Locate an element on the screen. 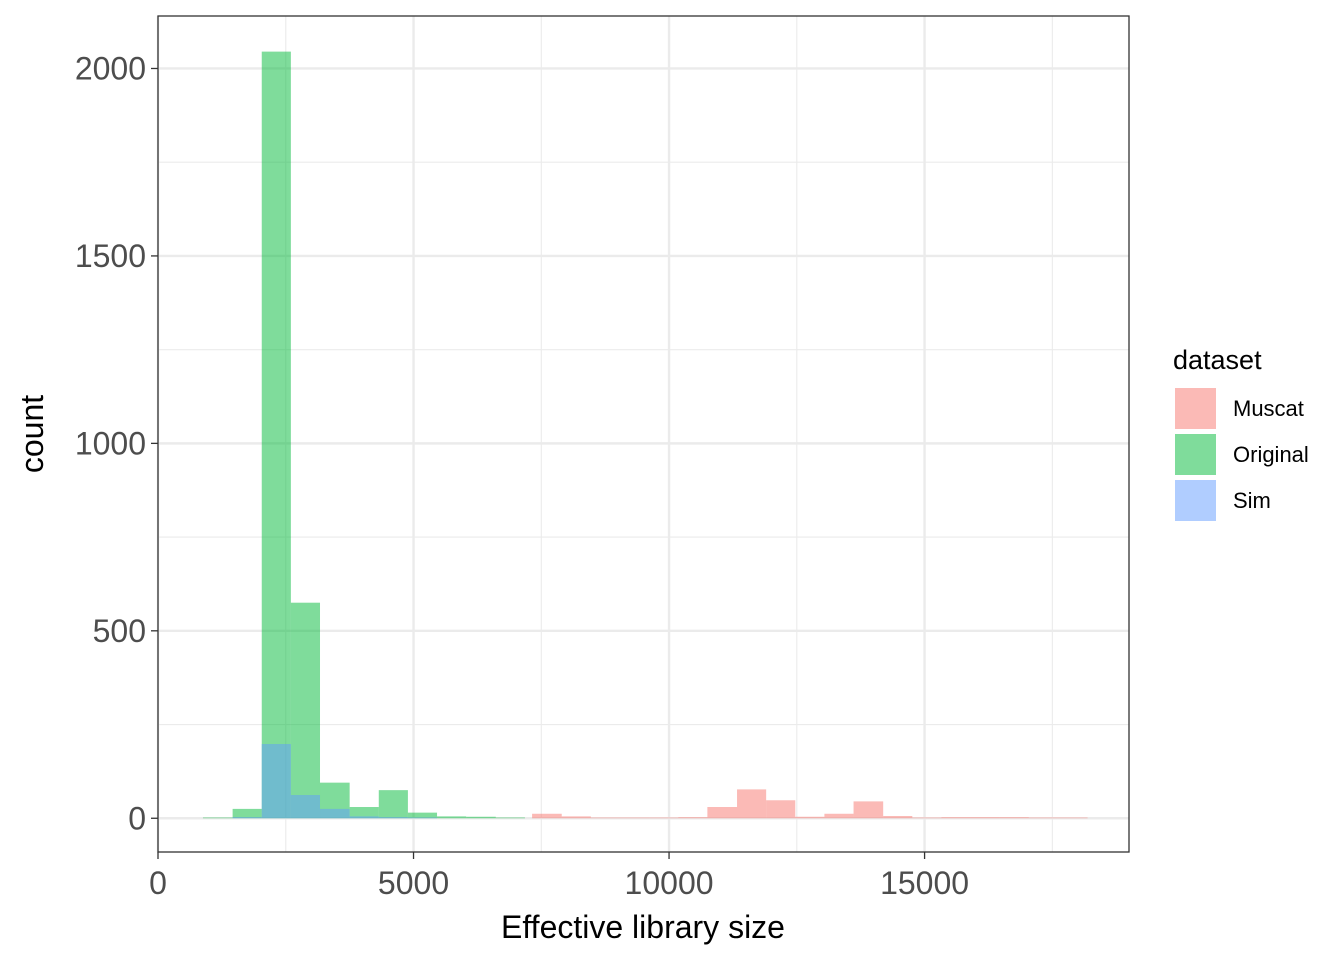 This screenshot has height=960, width=1344. legend-label: Original is located at coordinates (1271, 454).